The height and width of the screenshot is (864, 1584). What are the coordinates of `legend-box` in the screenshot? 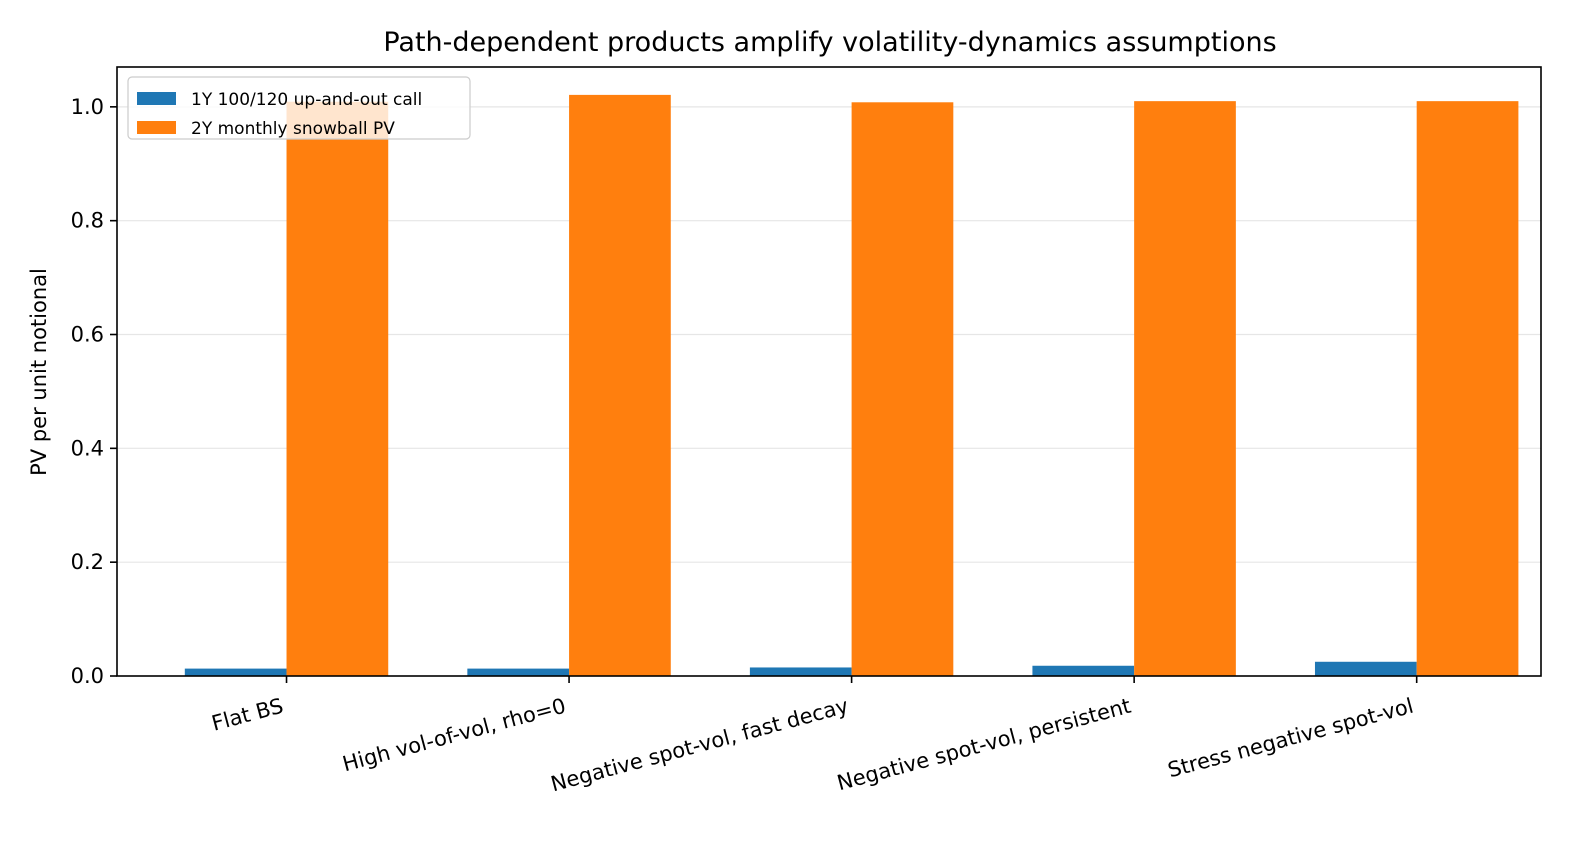 It's located at (299, 108).